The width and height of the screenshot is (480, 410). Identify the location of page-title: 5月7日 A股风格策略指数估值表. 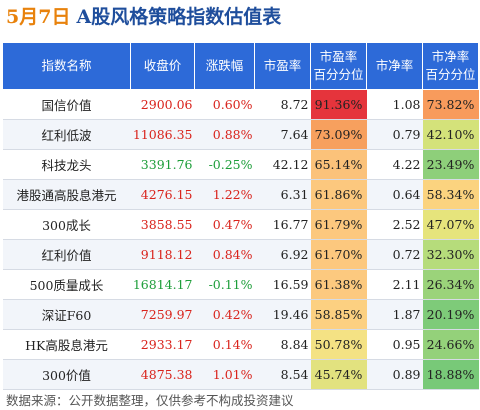
(143, 16).